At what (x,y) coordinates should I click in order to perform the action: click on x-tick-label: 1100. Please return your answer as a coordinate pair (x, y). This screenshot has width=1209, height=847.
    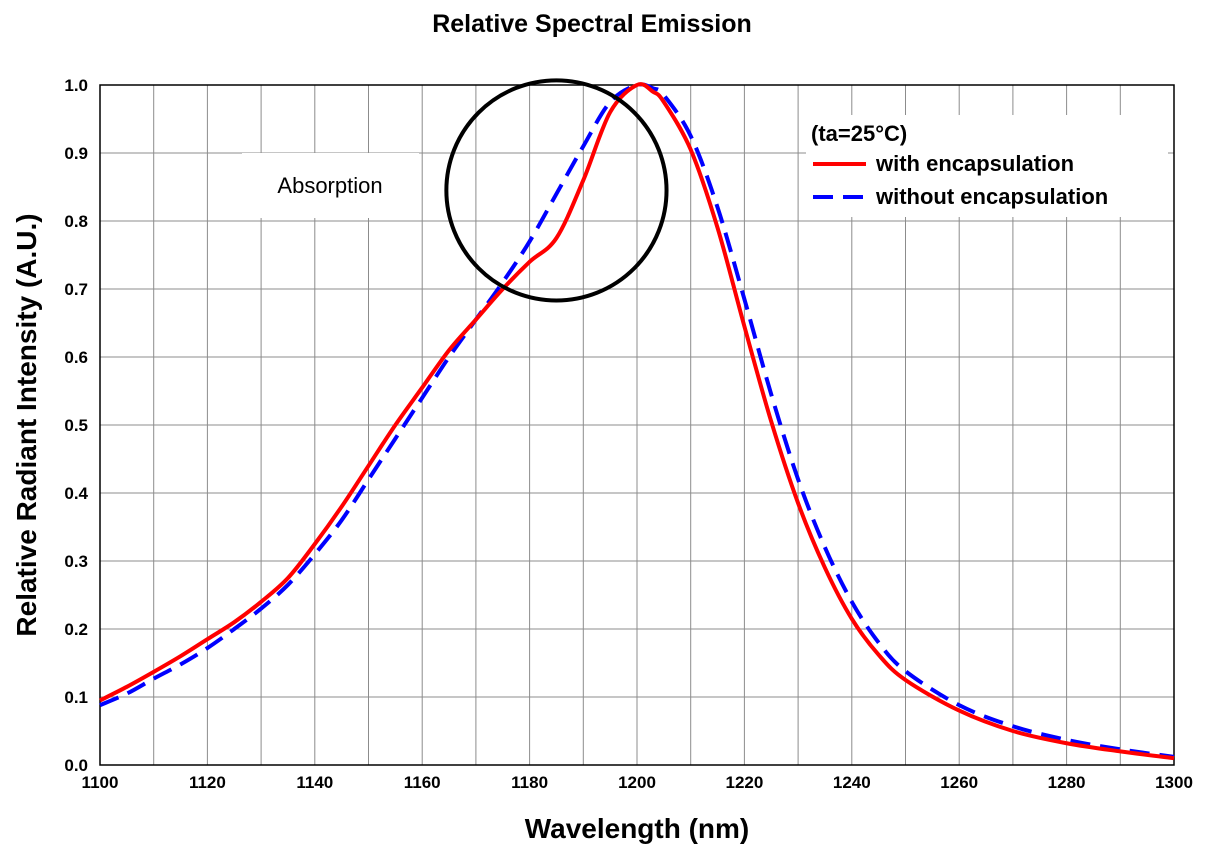
    Looking at the image, I should click on (100, 782).